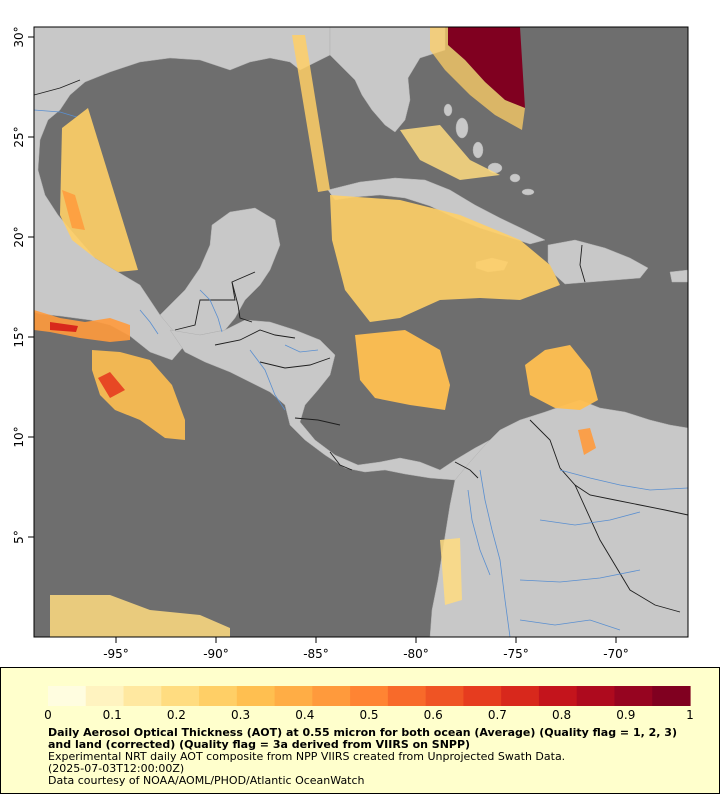  What do you see at coordinates (295, 363) in the screenshot?
I see `border-honduras-nicaragua` at bounding box center [295, 363].